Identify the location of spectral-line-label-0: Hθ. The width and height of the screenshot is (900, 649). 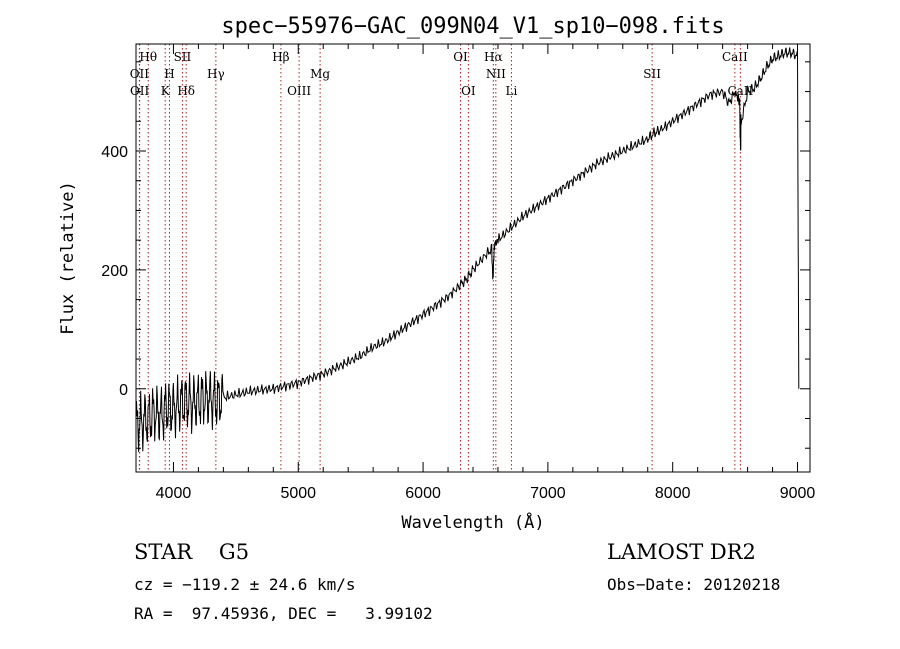
(148, 57).